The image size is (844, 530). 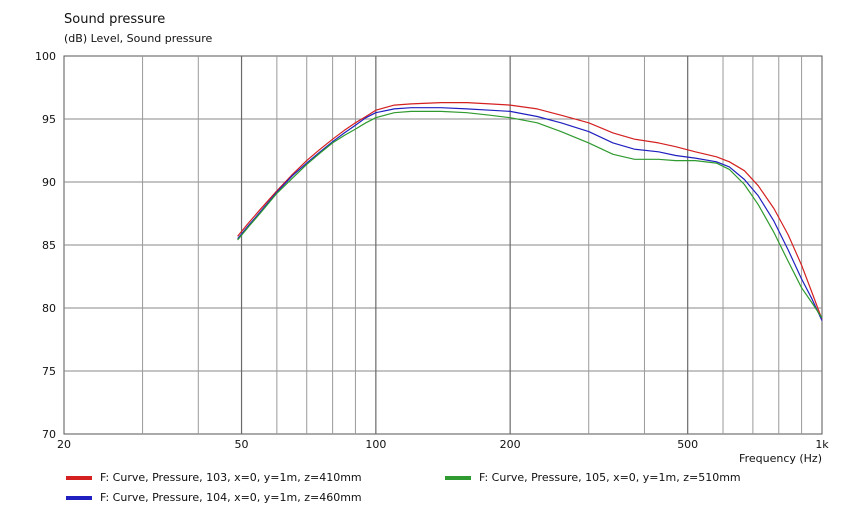 I want to click on y-tick-label: 70, so click(x=49, y=434).